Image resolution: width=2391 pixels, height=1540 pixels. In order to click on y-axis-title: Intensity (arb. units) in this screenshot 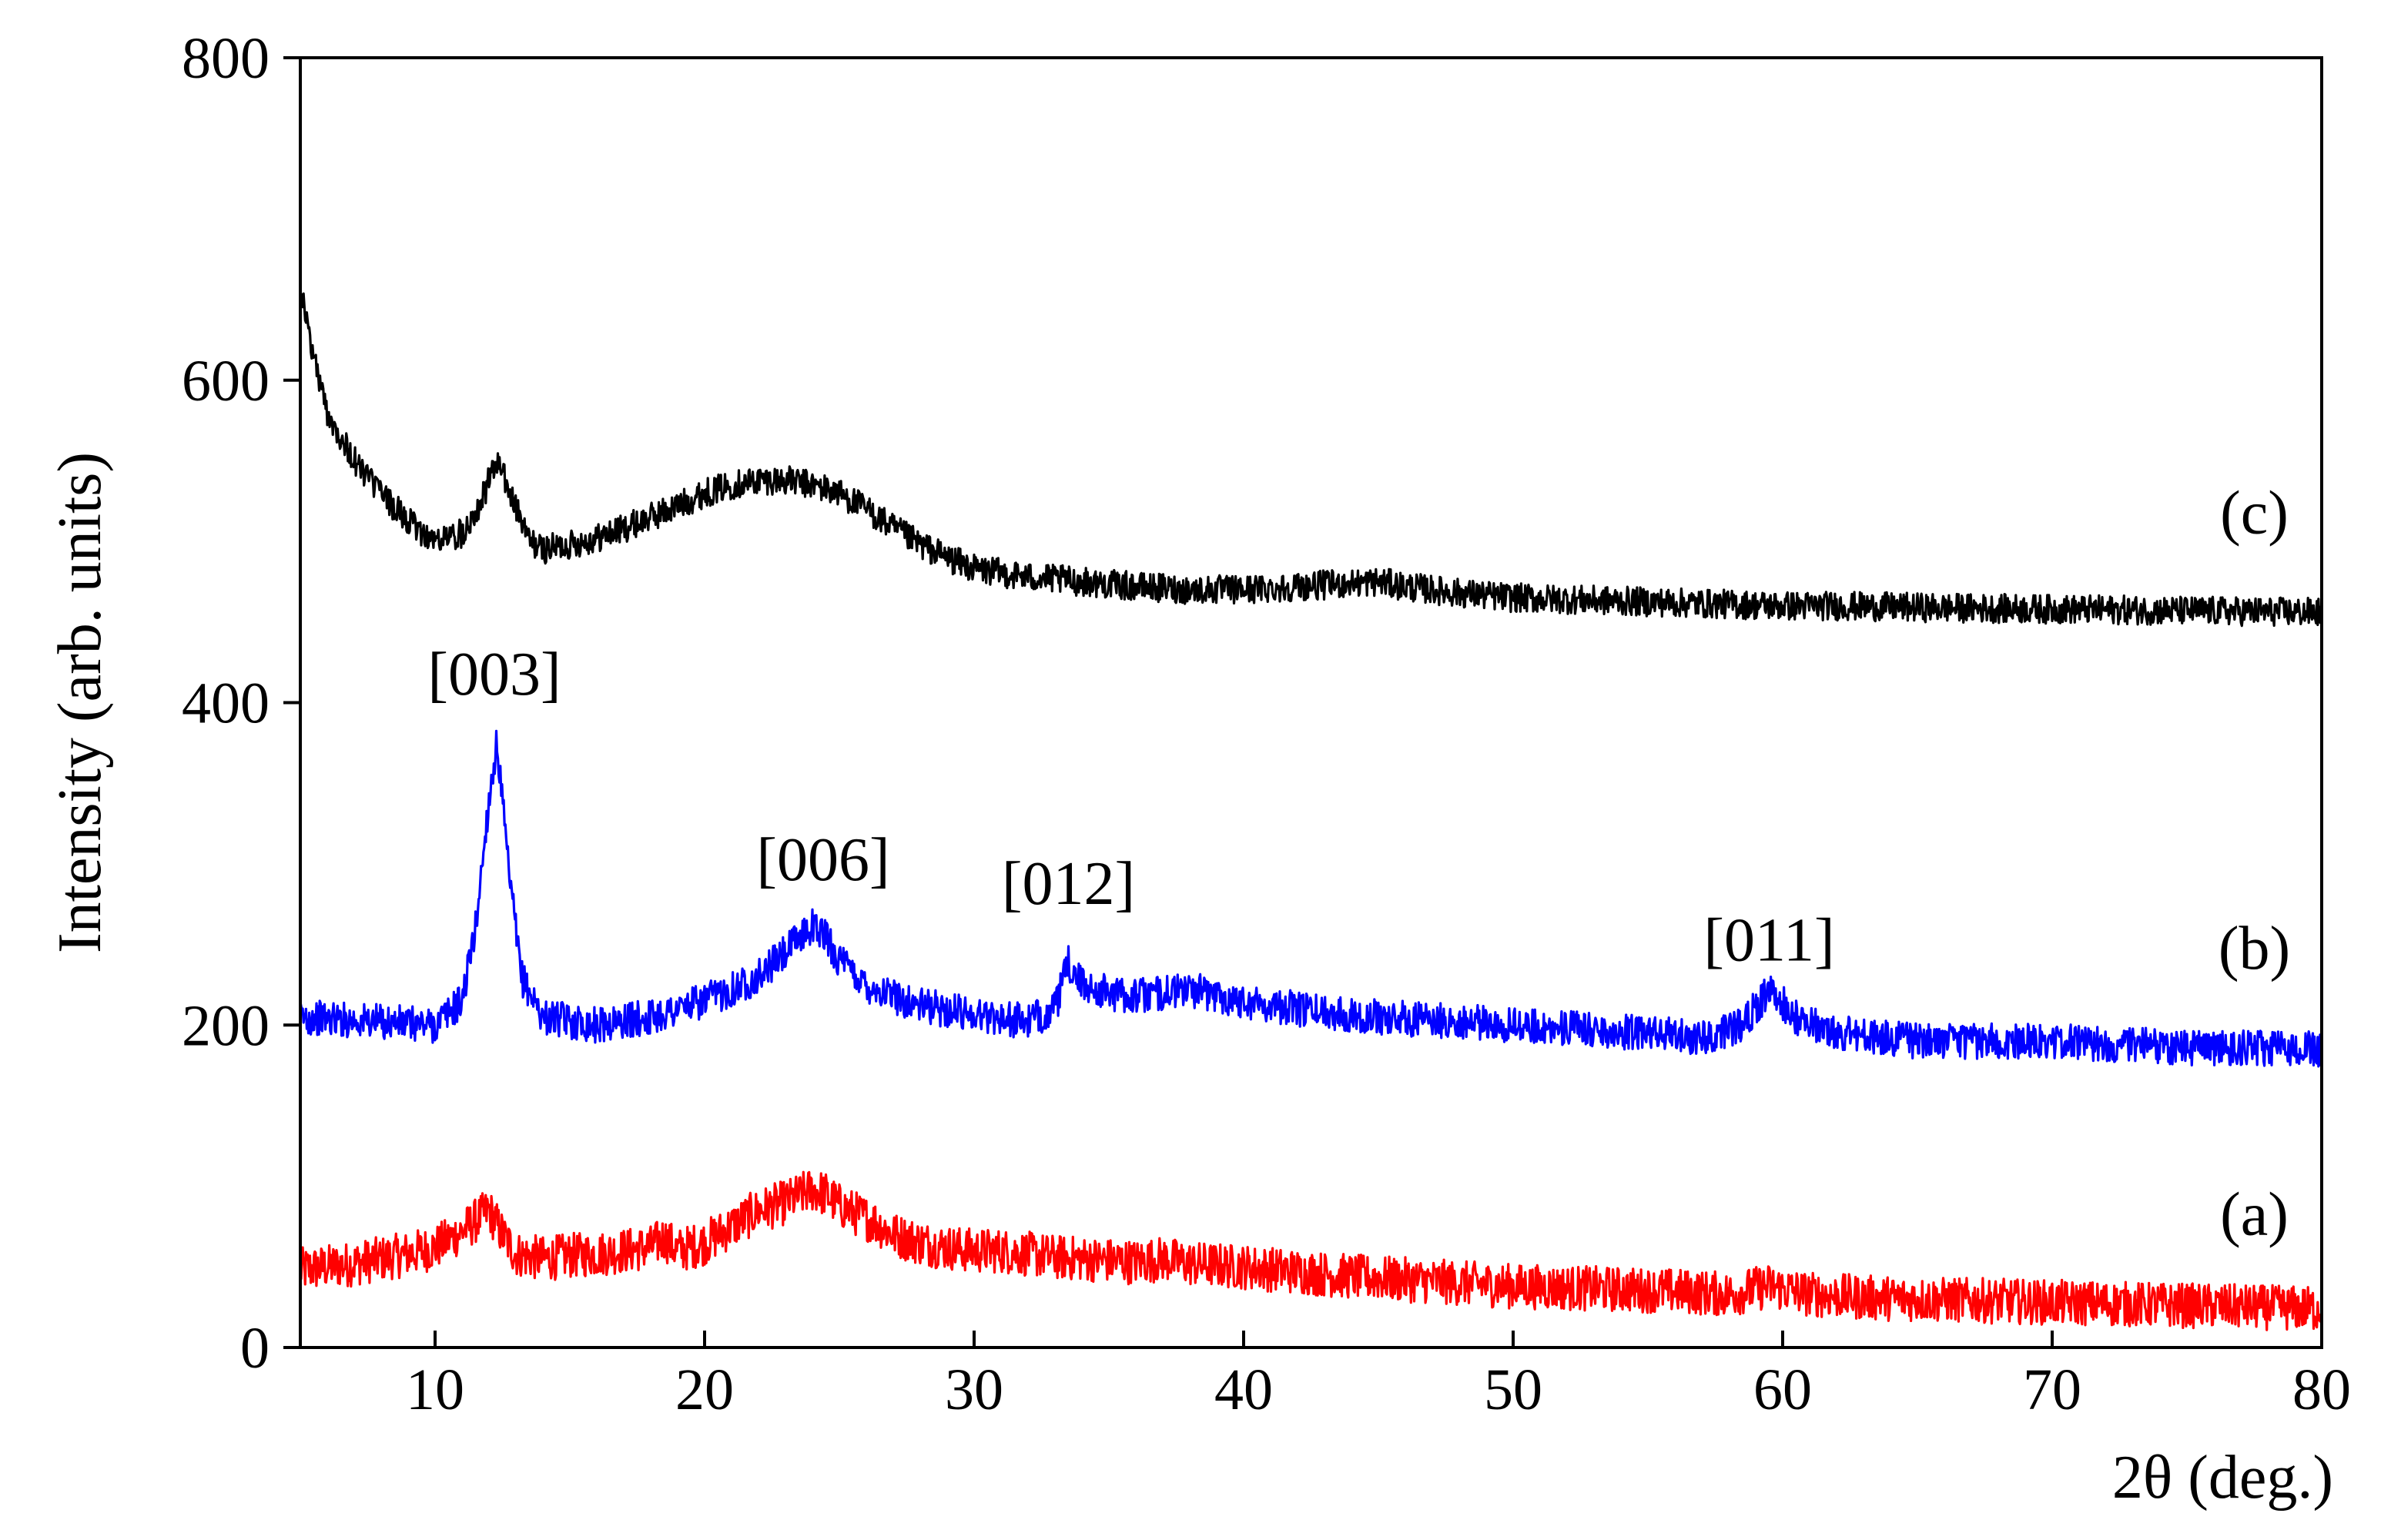, I will do `click(80, 702)`.